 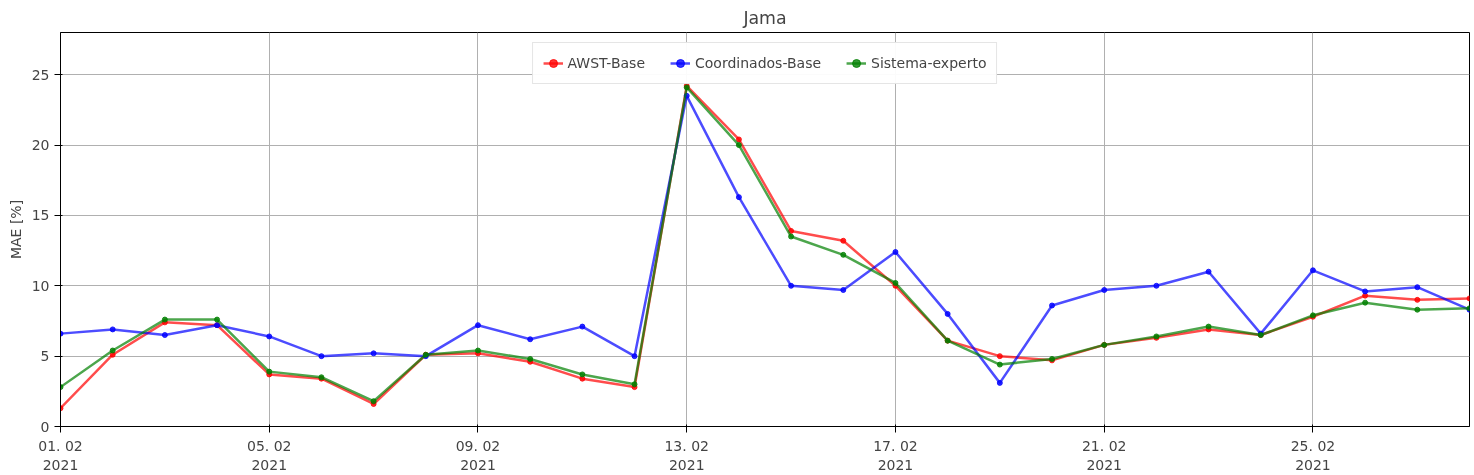 I want to click on x-tick-label: 17. 02 2021, so click(x=895, y=455).